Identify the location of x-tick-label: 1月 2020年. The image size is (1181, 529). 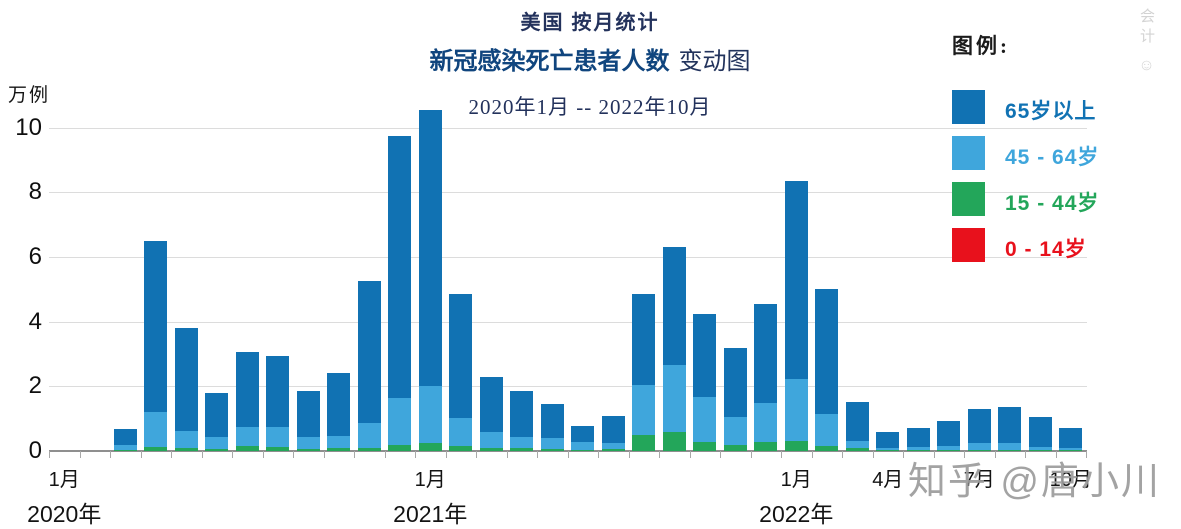
(64, 490).